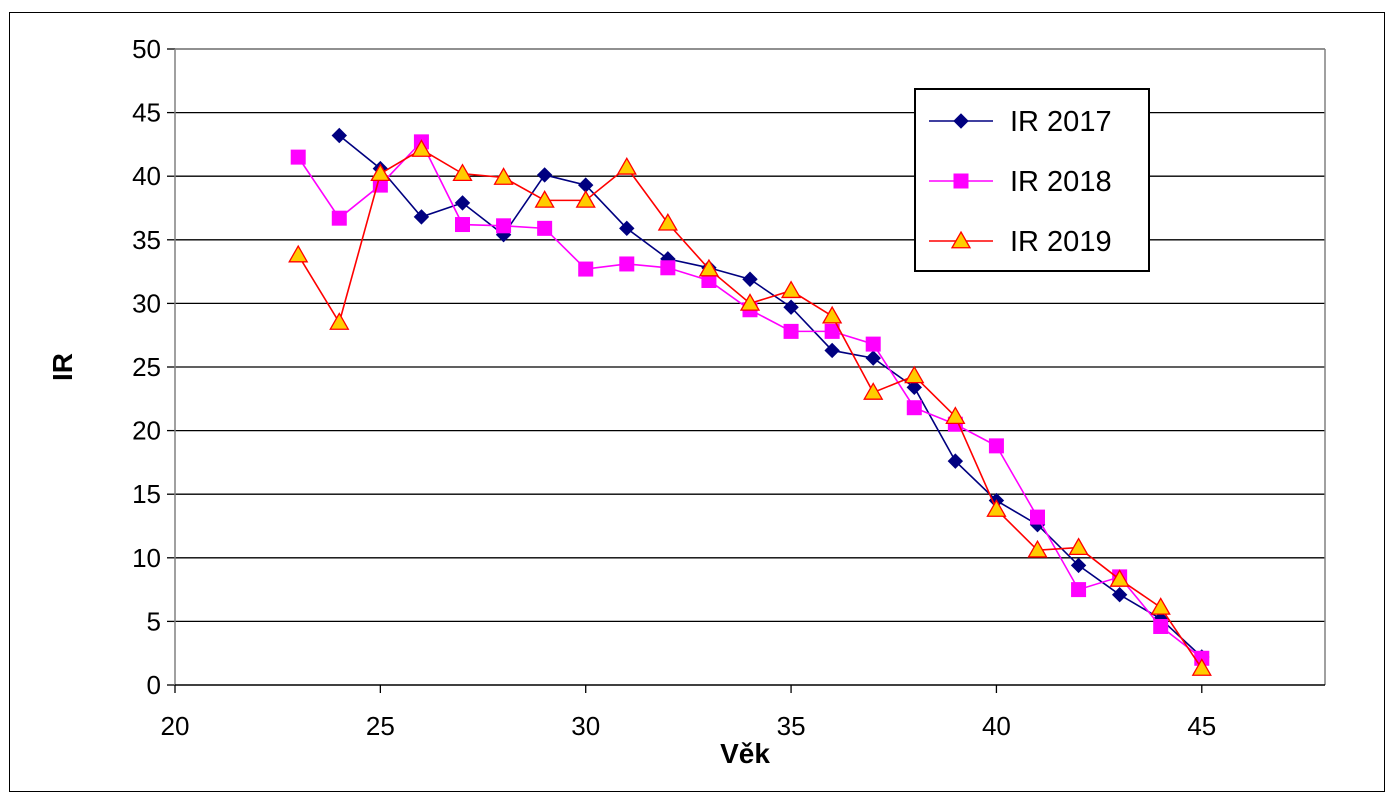 The width and height of the screenshot is (1394, 800). Describe the element at coordinates (146, 176) in the screenshot. I see `y-tick-label: 40` at that location.